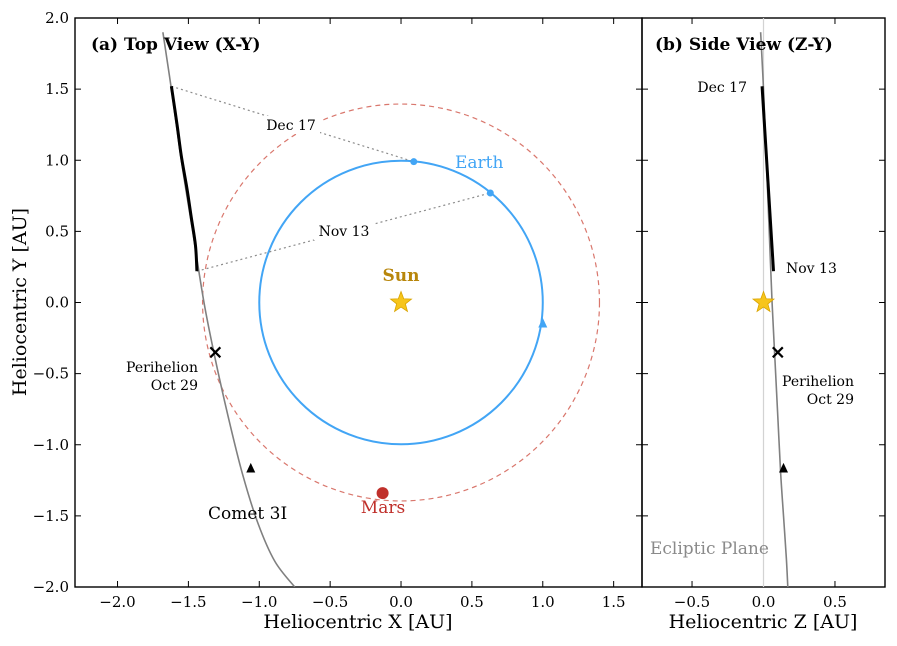 The width and height of the screenshot is (897, 646). I want to click on earth-orbit, so click(401, 302).